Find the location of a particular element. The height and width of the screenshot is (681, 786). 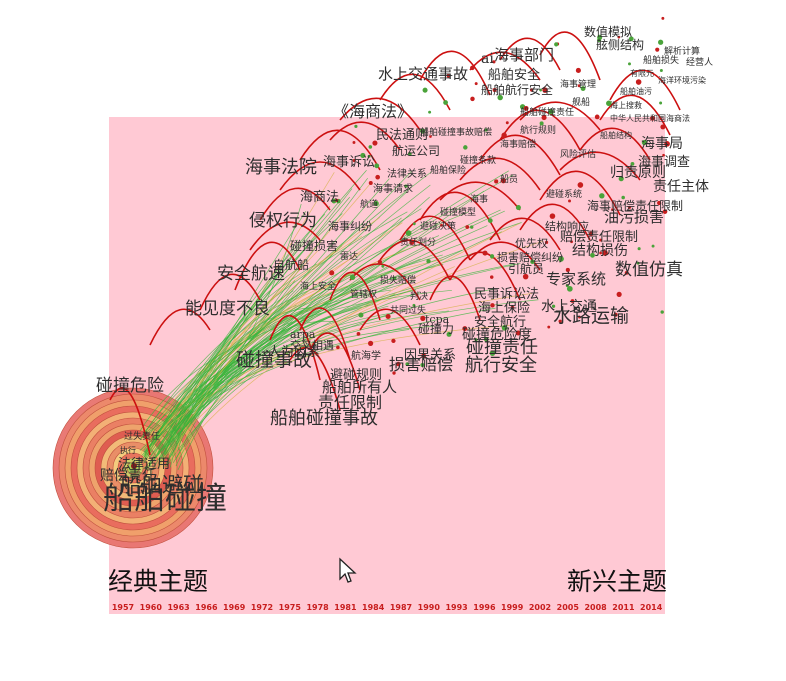

year-tick-label: 1957 is located at coordinates (123, 607).